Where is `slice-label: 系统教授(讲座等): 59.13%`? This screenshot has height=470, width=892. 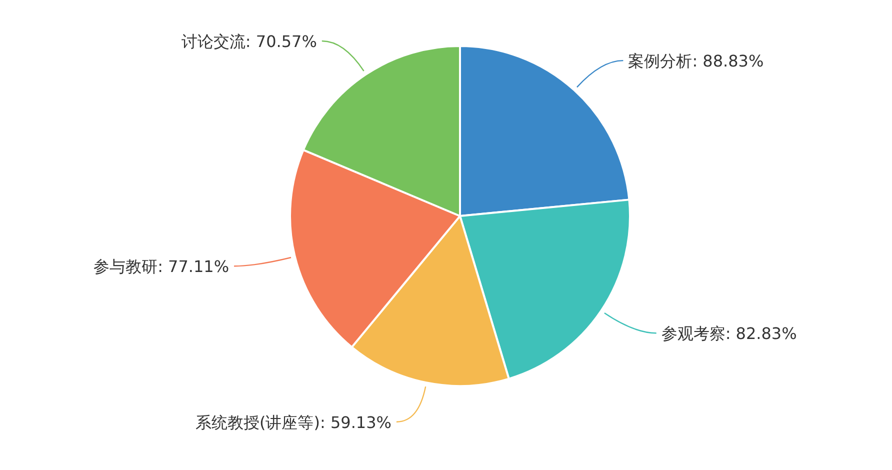 slice-label: 系统教授(讲座等): 59.13% is located at coordinates (294, 422).